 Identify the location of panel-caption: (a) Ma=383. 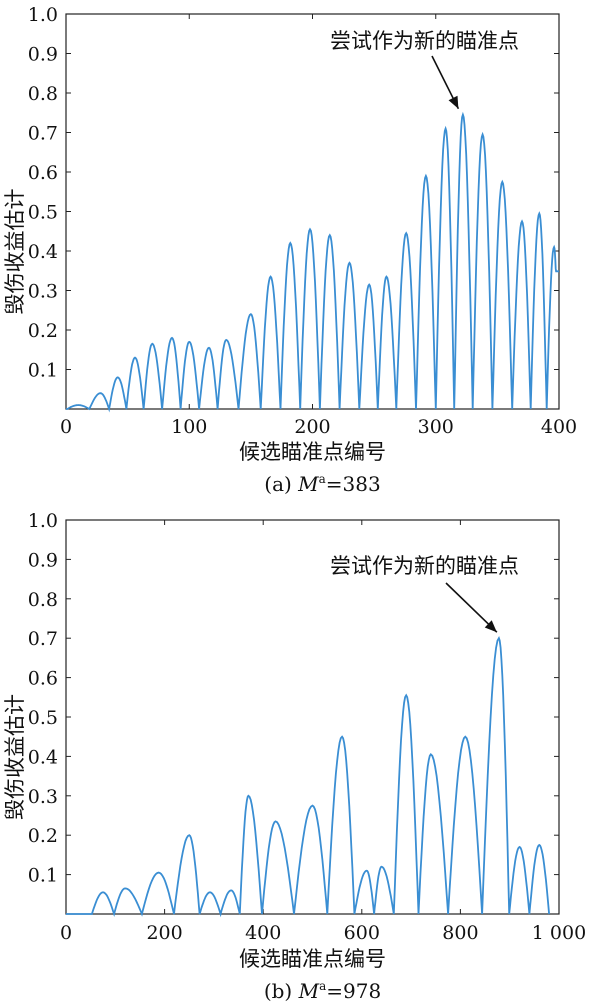
(322, 484).